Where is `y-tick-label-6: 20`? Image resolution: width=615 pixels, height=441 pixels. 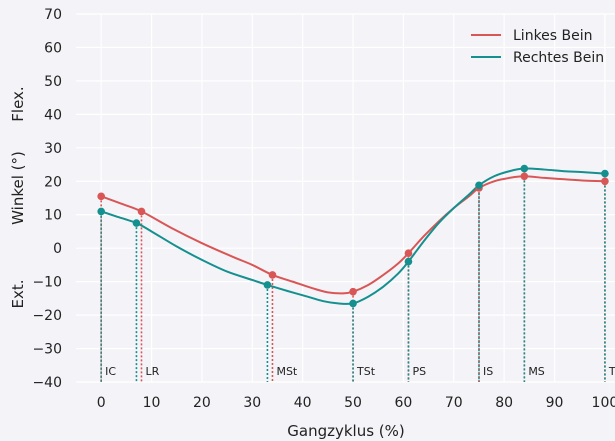 y-tick-label-6: 20 is located at coordinates (53, 182).